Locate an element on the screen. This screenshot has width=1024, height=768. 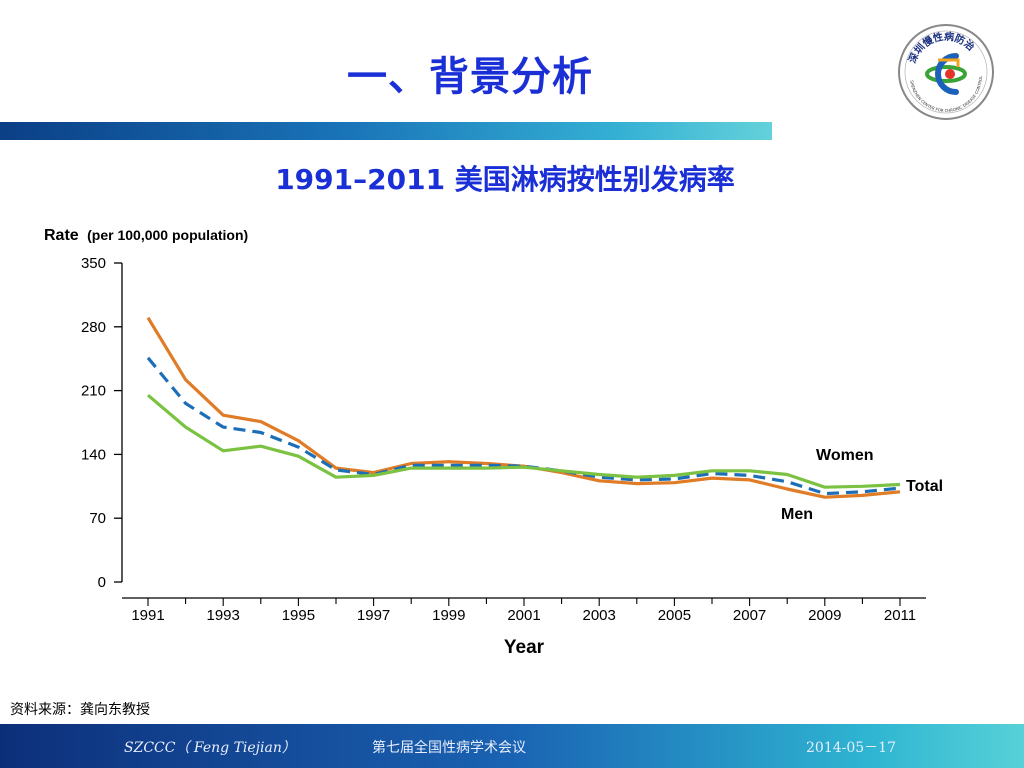
x-tick-label: 2005 is located at coordinates (674, 615).